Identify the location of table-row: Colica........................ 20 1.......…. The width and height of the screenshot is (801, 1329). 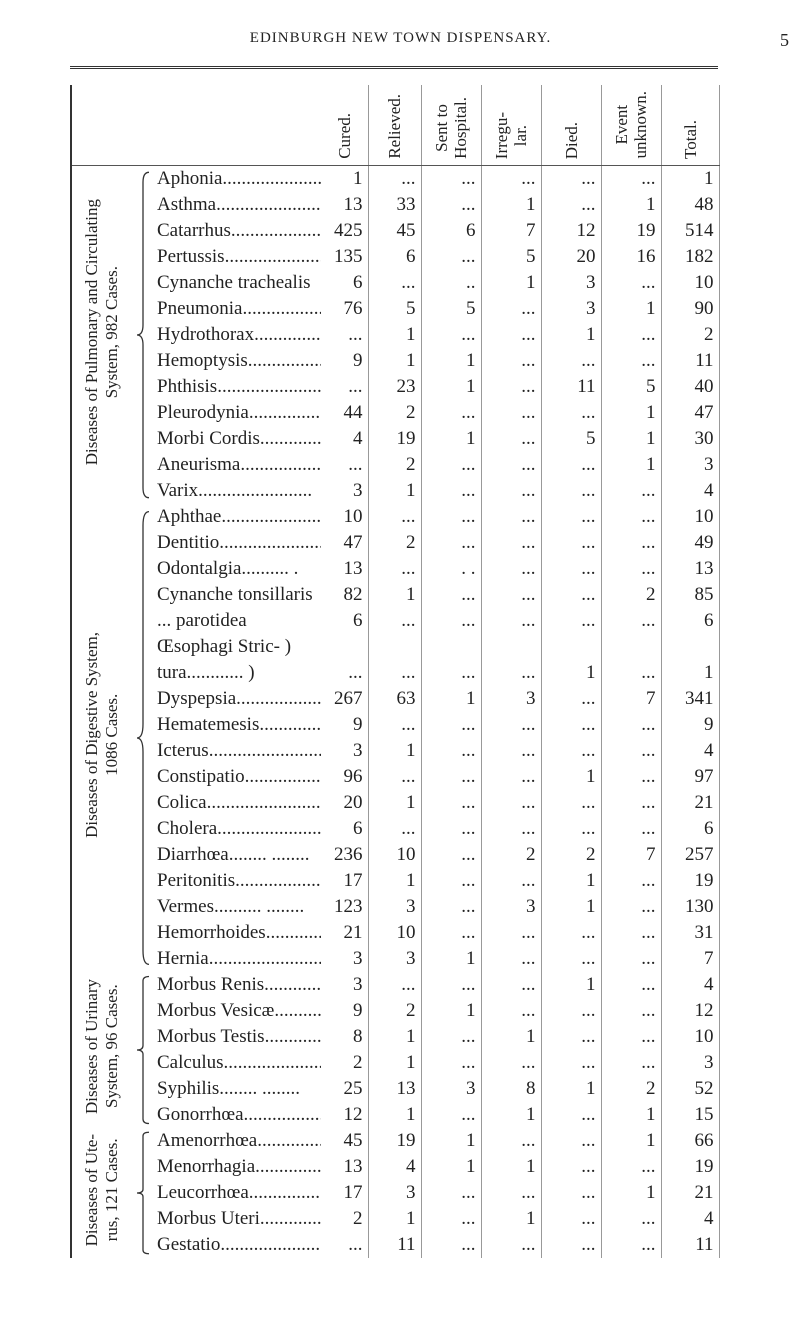
(395, 803).